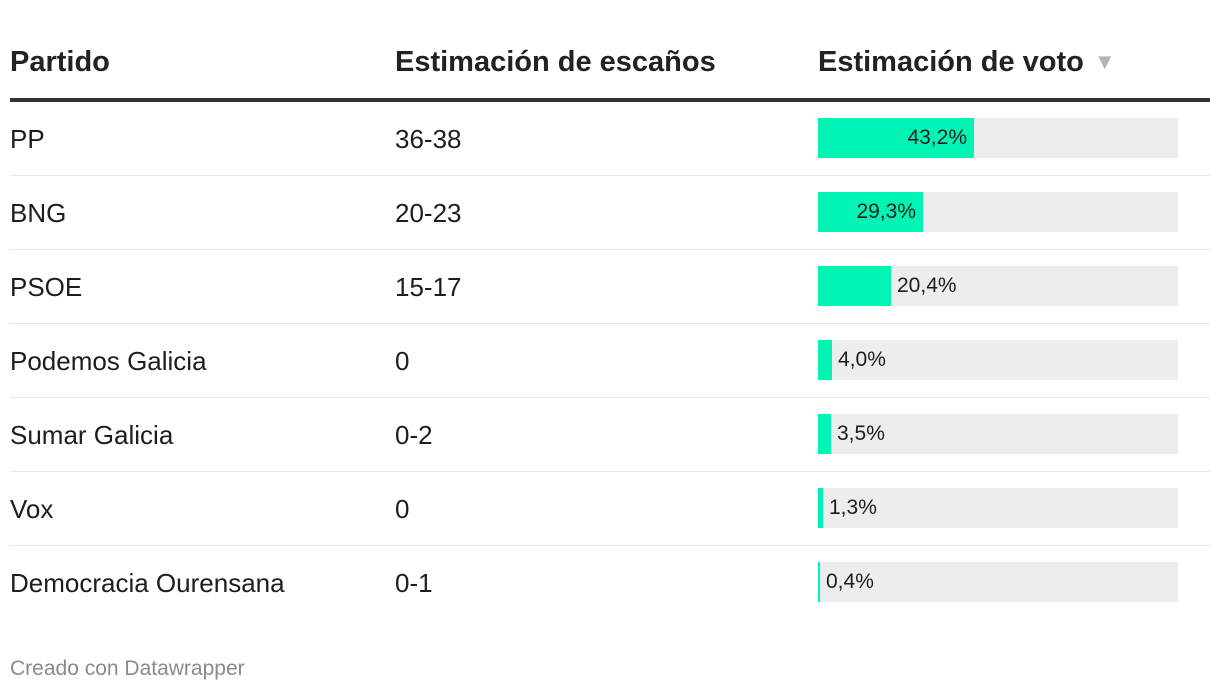  I want to click on vote-data-label: 4,0%, so click(862, 359).